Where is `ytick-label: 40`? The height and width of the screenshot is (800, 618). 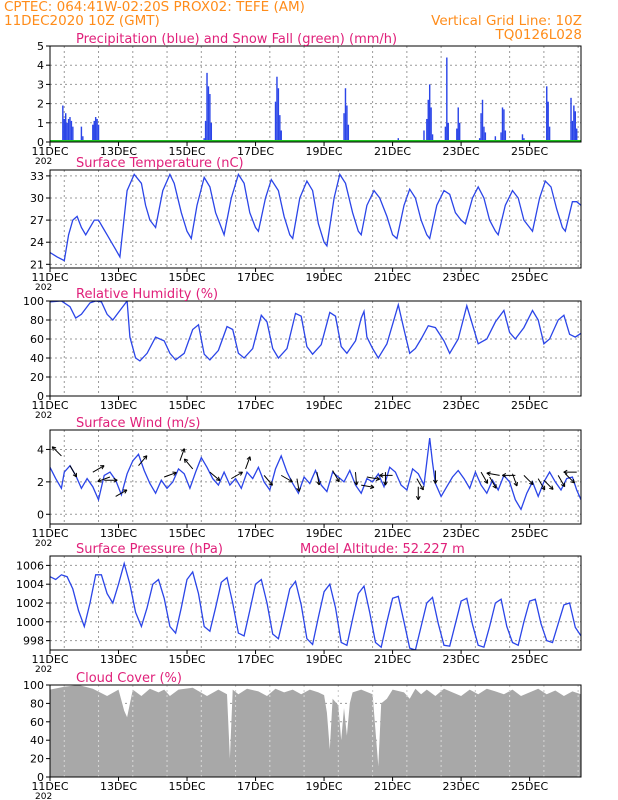
ytick-label: 40 is located at coordinates (37, 740).